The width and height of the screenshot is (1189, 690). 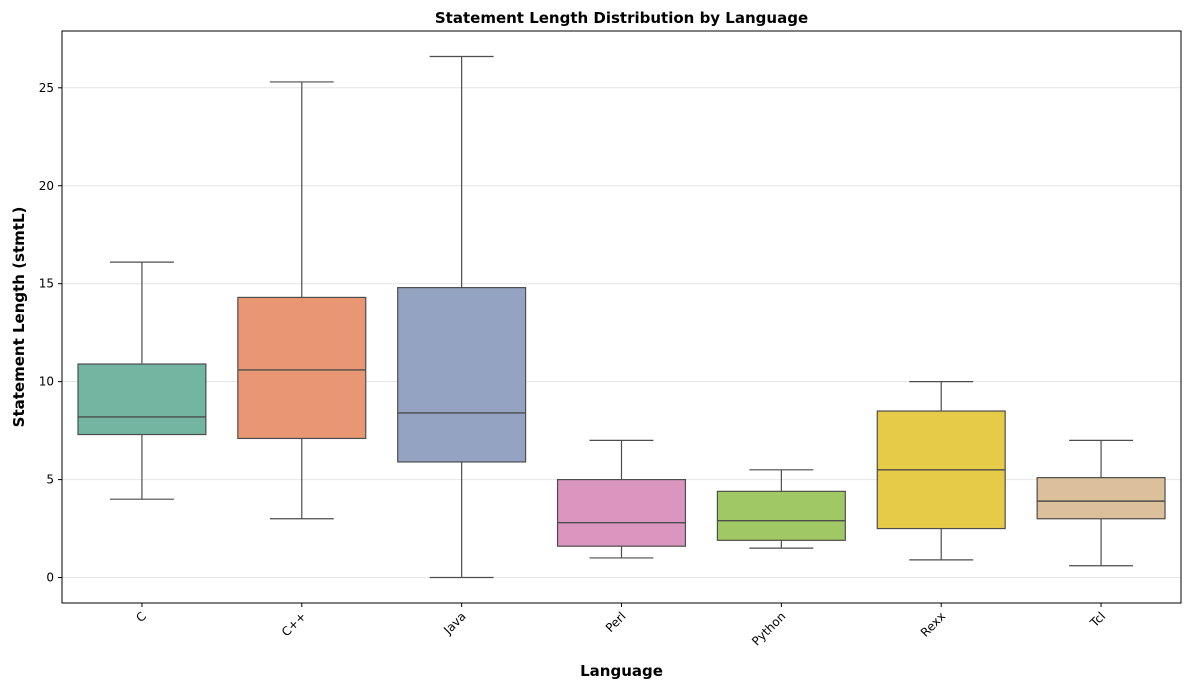 I want to click on x-tick-label-Python: Python, so click(x=768, y=628).